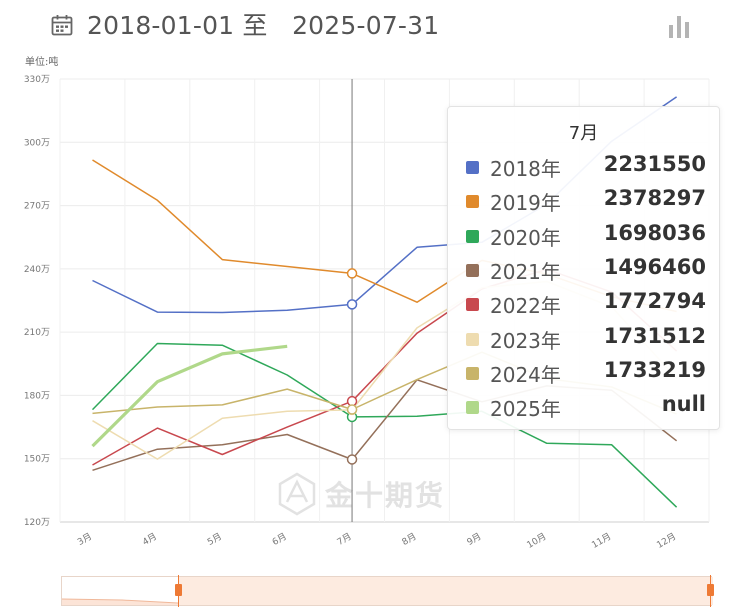  Describe the element at coordinates (654, 335) in the screenshot. I see `tooltip-series-value: 1731512` at that location.